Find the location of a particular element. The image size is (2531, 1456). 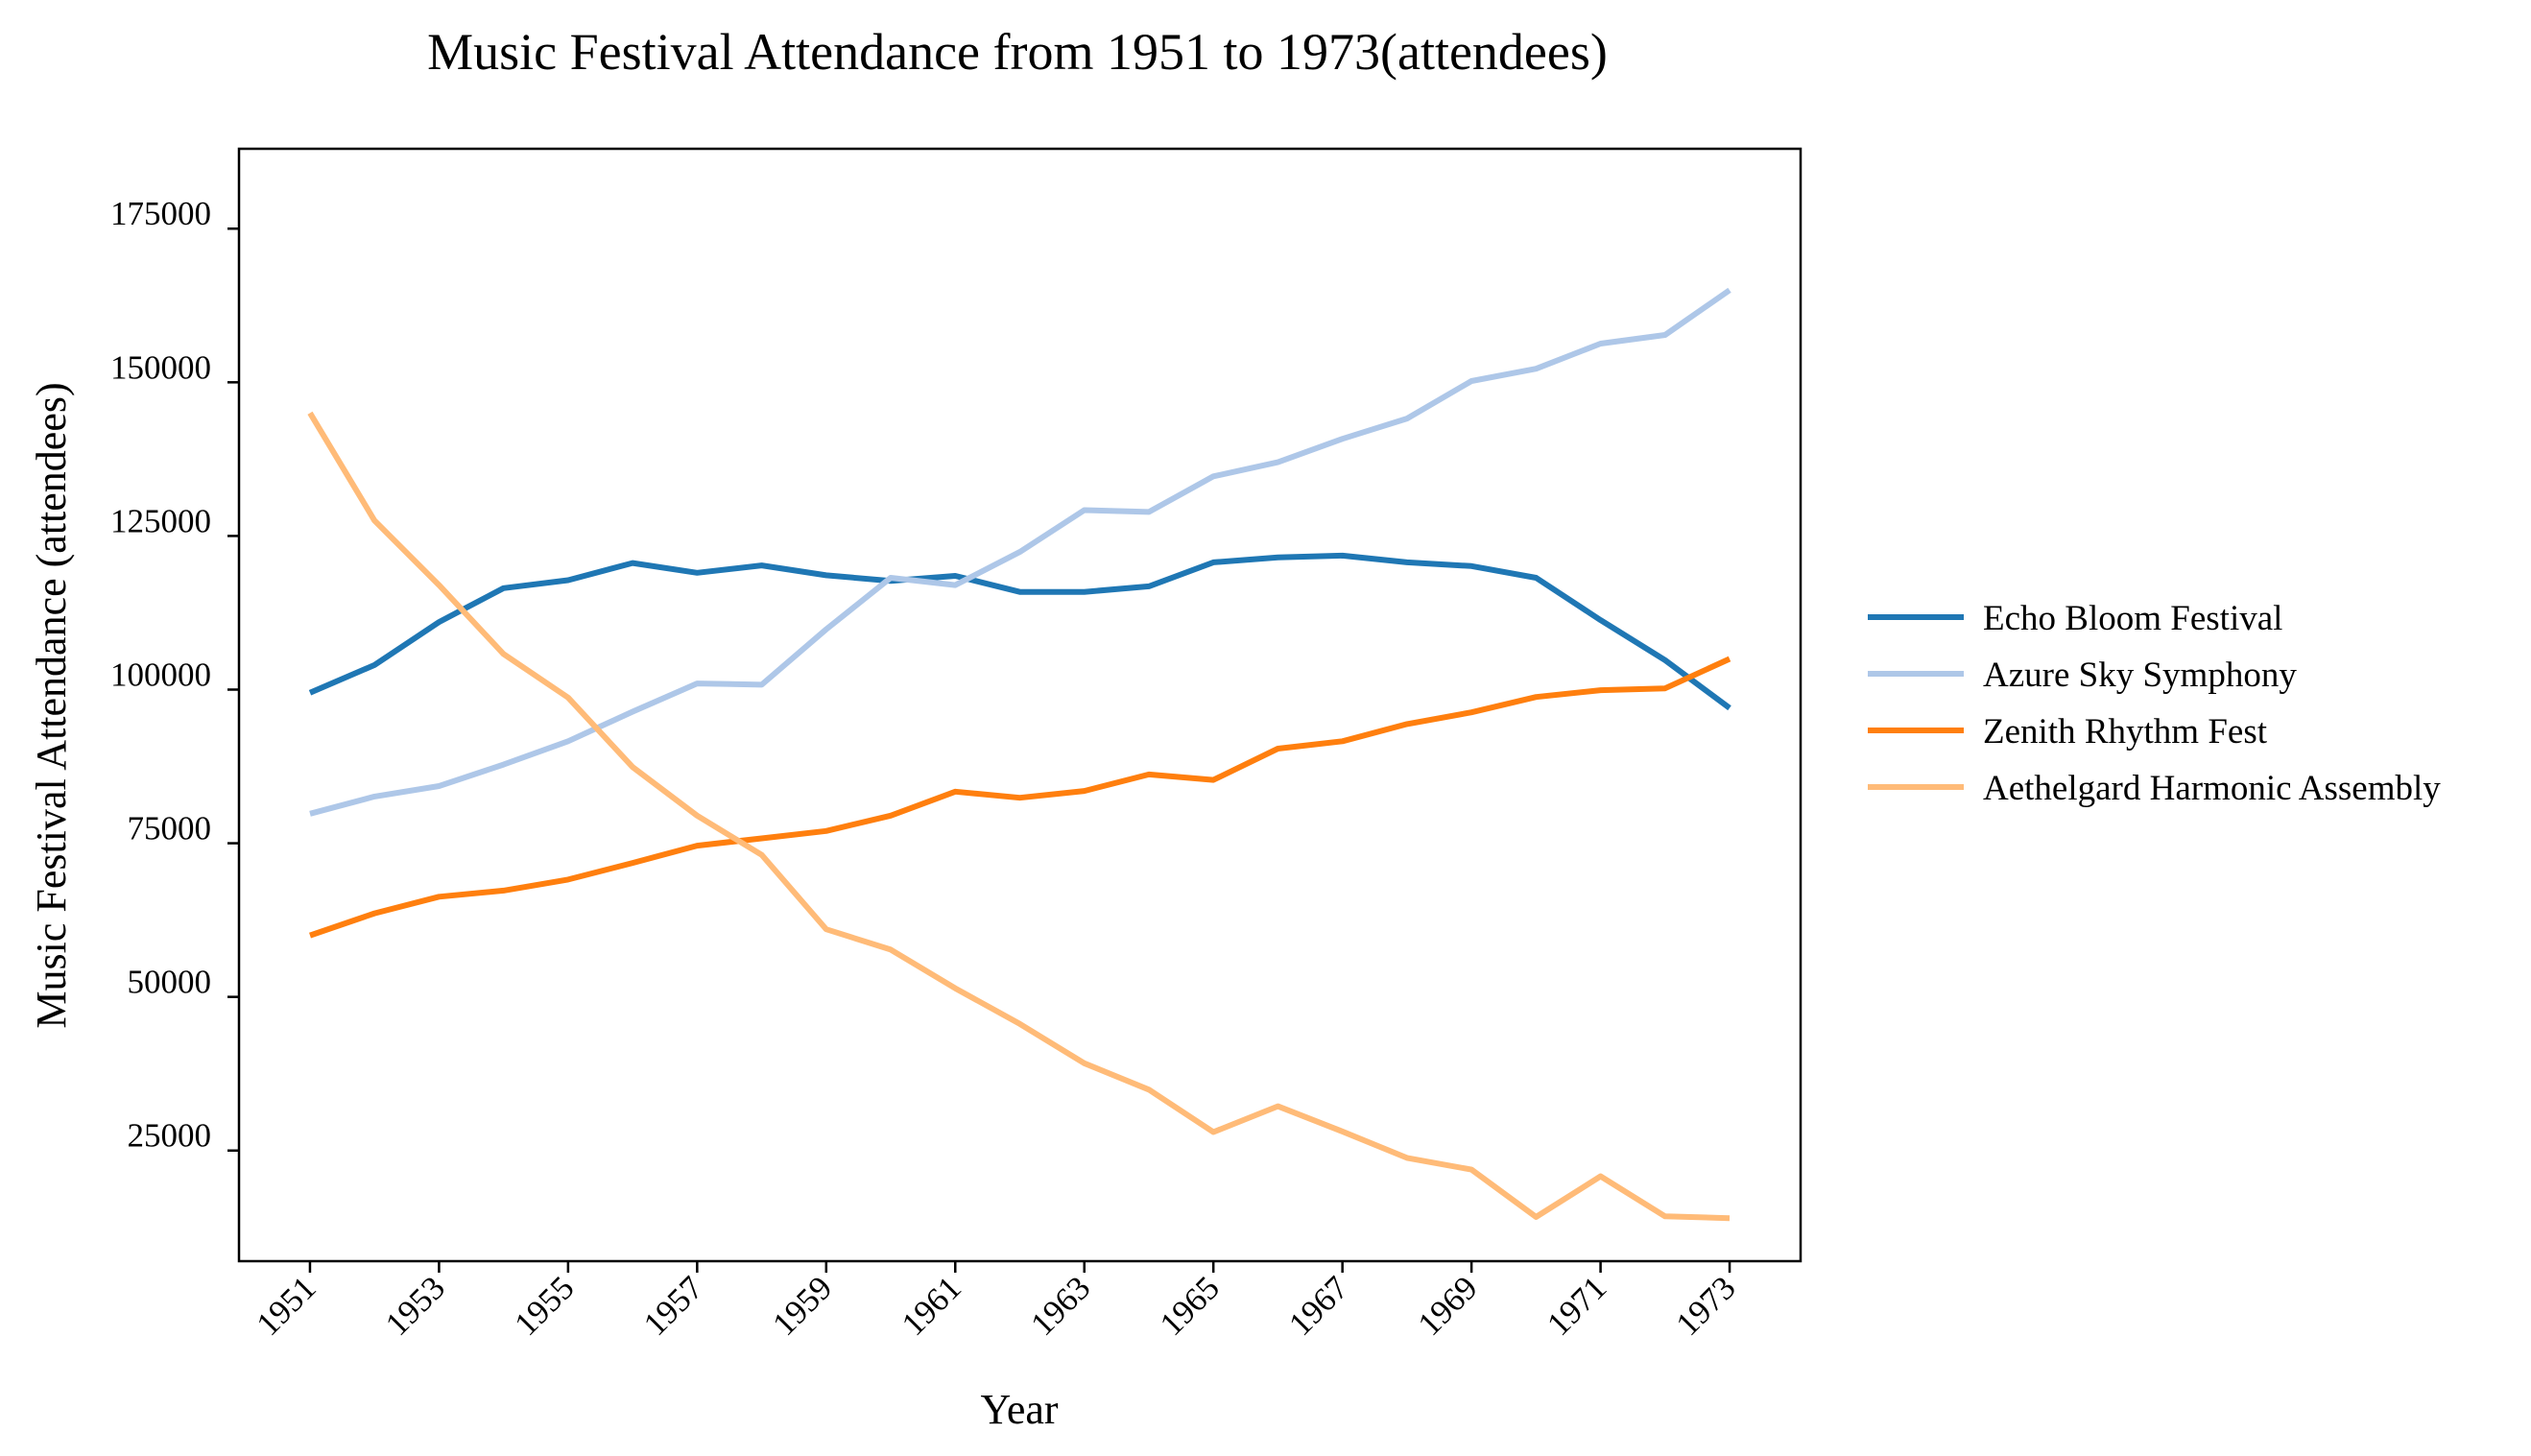

x-tick-label: 1959 is located at coordinates (802, 1306).